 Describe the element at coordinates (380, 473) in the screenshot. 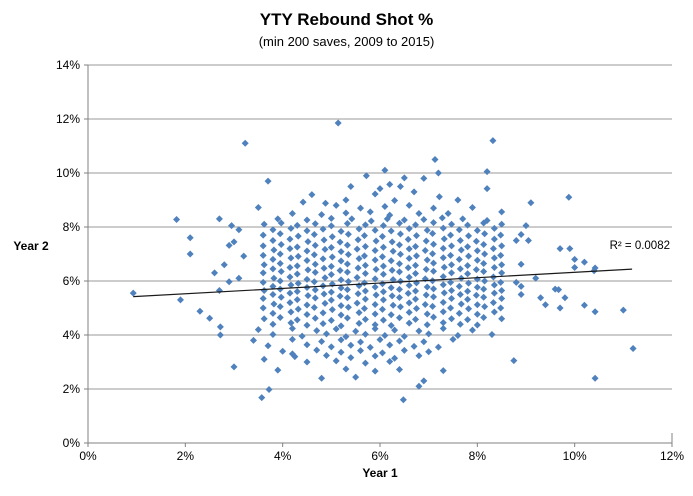

I see `x-axis-title: Year 1` at that location.